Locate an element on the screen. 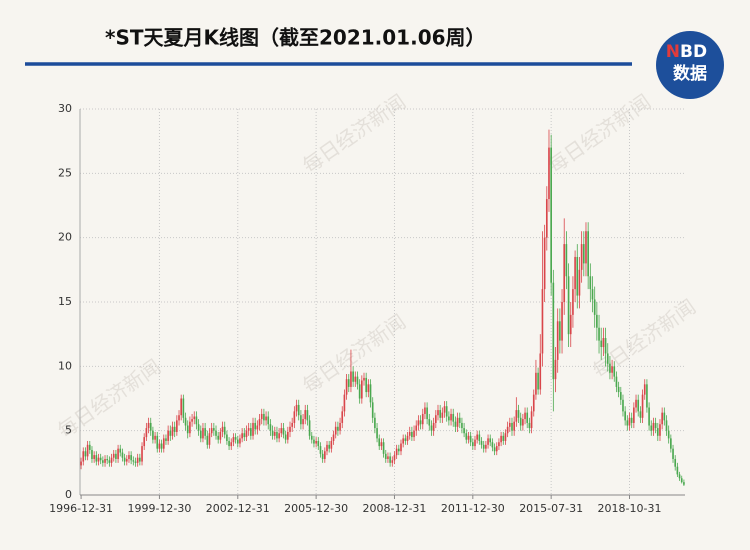 The image size is (750, 550). logo-bd: BD is located at coordinates (693, 52).